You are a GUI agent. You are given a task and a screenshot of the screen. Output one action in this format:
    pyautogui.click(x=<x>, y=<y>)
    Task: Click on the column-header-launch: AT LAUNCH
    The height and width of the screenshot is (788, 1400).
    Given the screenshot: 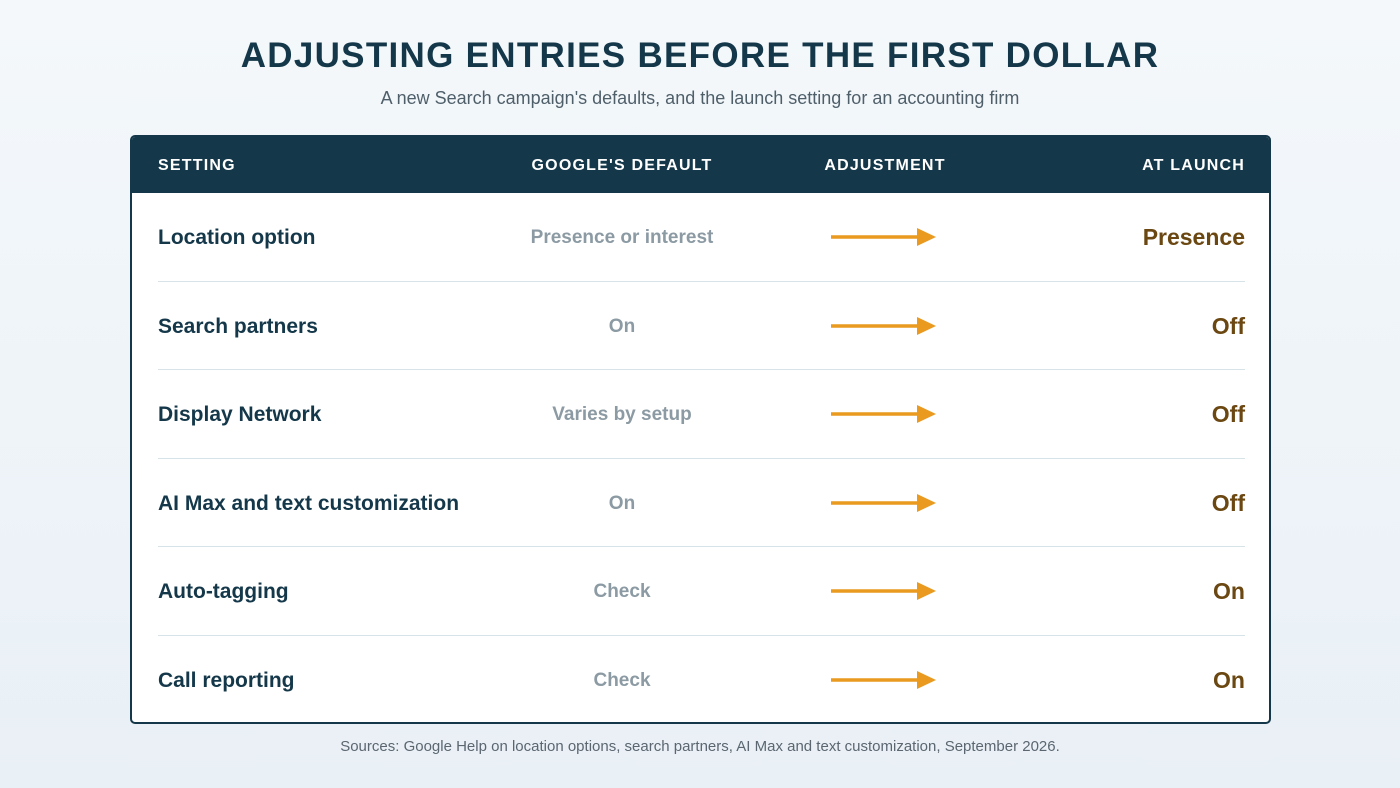 What is the action you would take?
    pyautogui.click(x=1193, y=165)
    